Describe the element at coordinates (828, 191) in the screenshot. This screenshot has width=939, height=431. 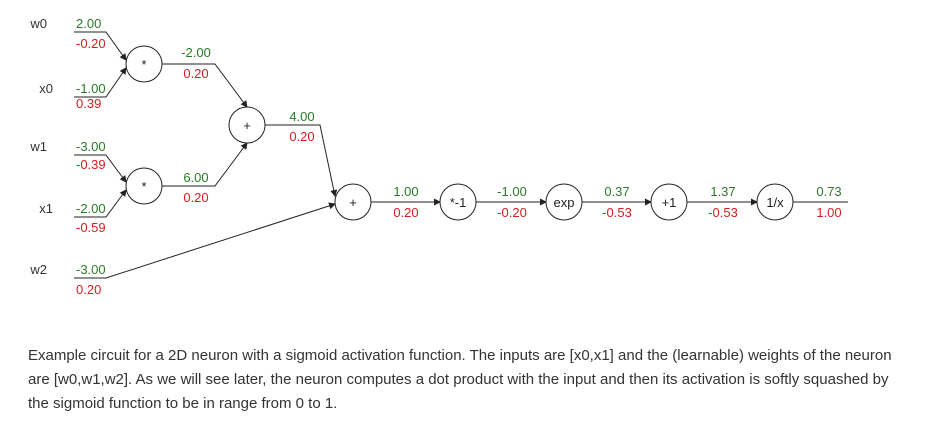
I see `output-value-recip: 0.73` at that location.